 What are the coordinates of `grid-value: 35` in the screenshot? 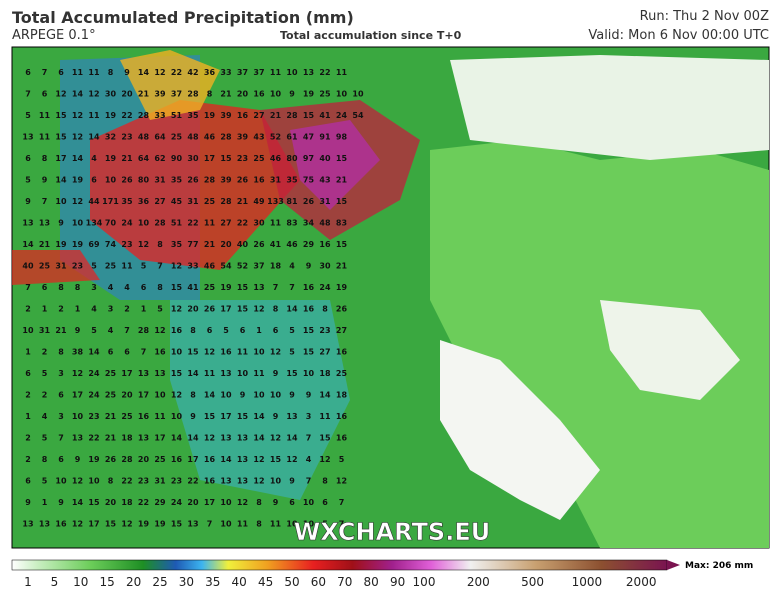 It's located at (127, 201).